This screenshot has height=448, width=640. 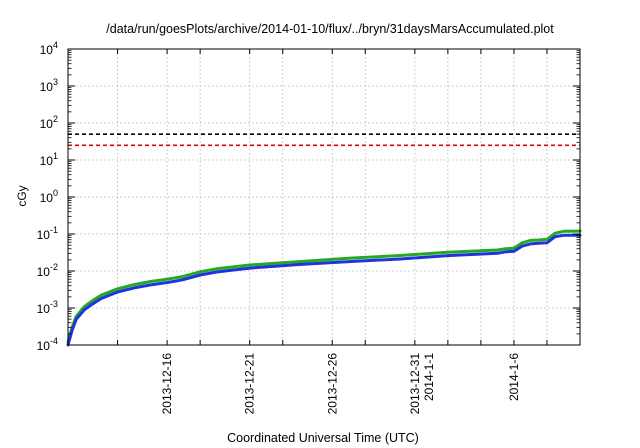 I want to click on y-tick-label: 10⁻², so click(x=47, y=270).